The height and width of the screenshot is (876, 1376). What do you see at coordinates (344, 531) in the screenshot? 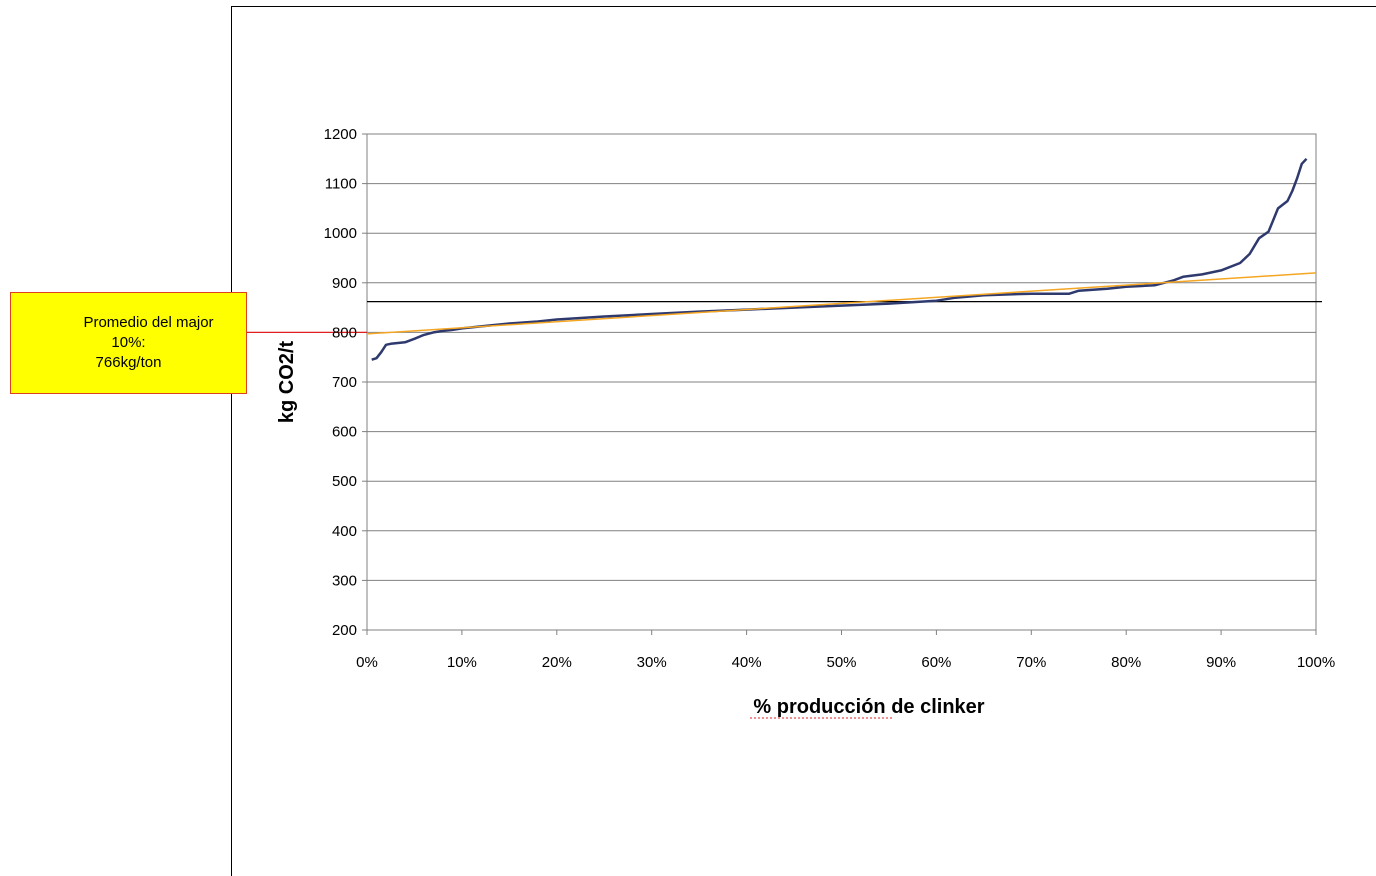
I see `y-tick-label: 400` at bounding box center [344, 531].